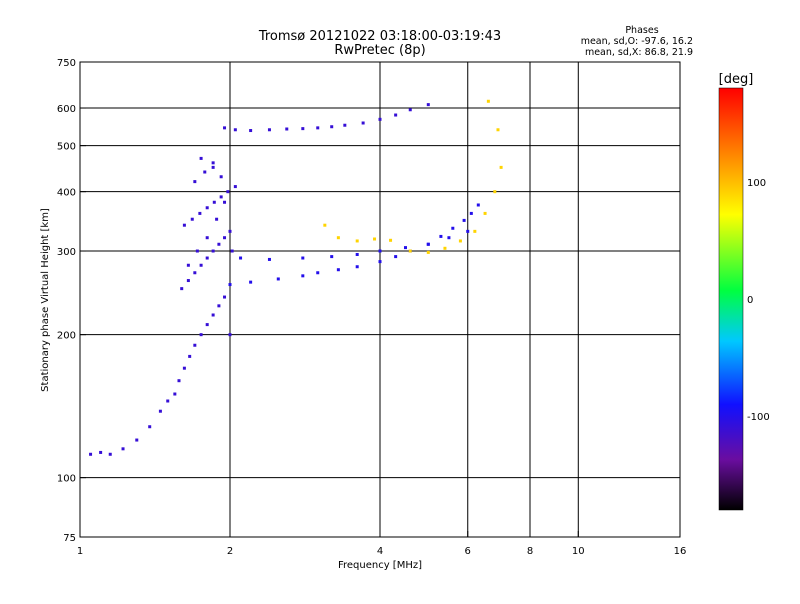  What do you see at coordinates (66, 336) in the screenshot?
I see `y-tick-label: 200` at bounding box center [66, 336].